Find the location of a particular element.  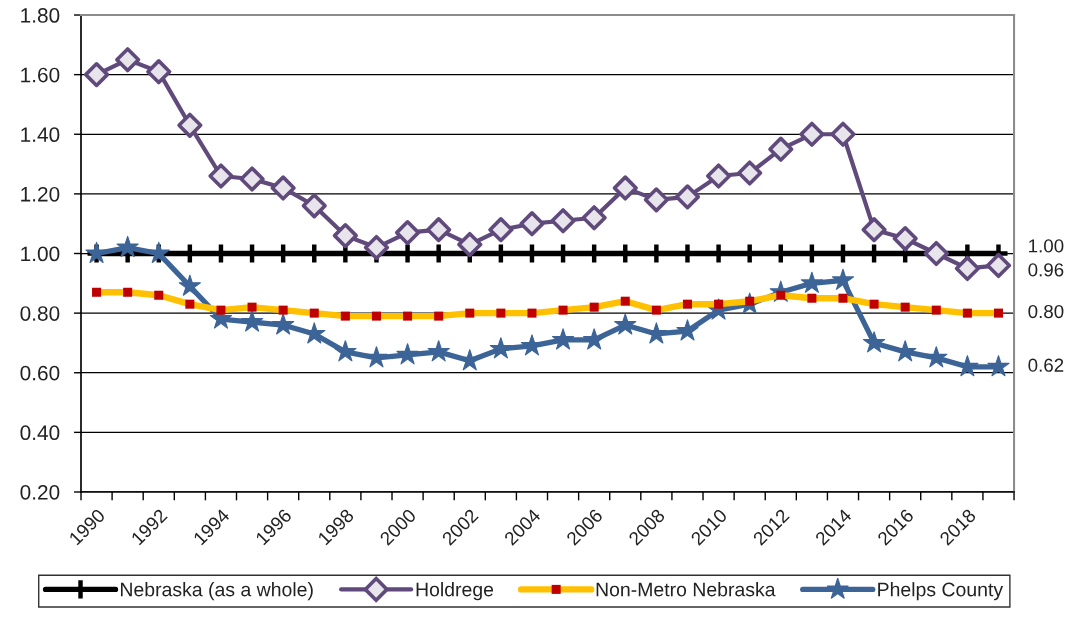

legend-label: Nebraska (as a whole) is located at coordinates (217, 591).